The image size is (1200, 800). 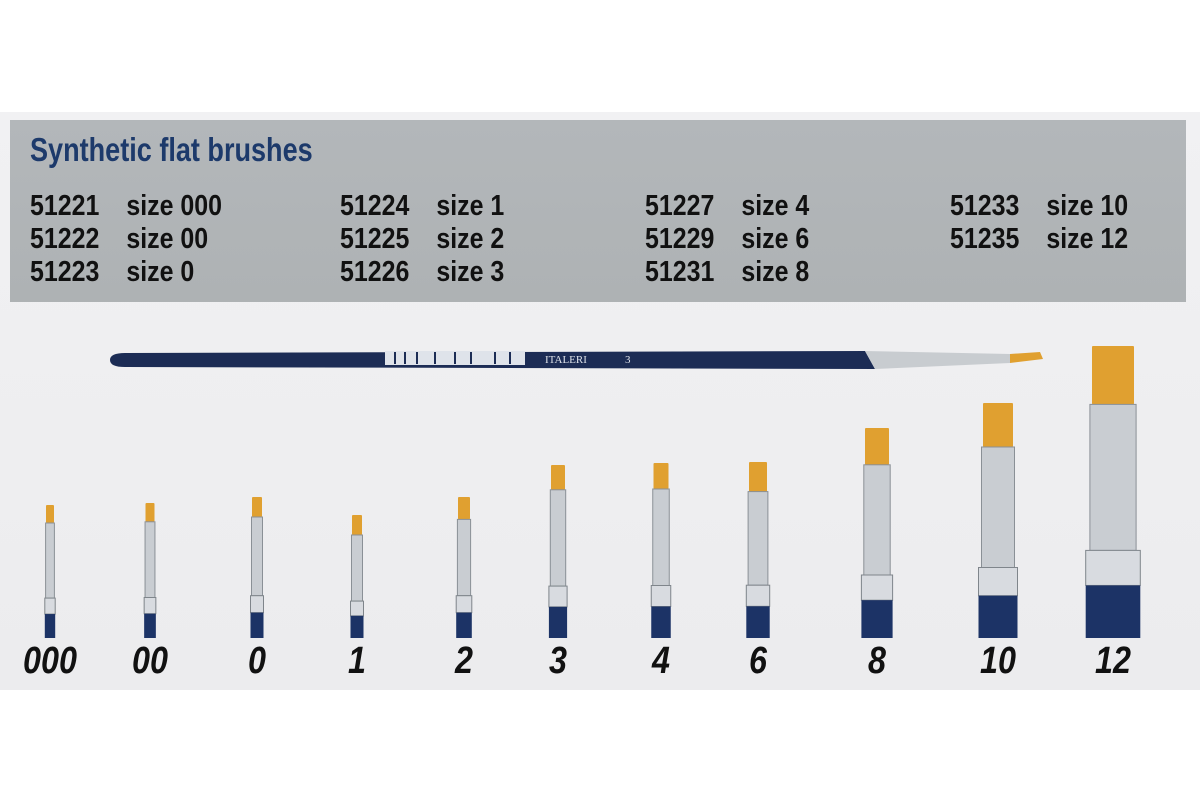 I want to click on brush-size-label: 0, so click(x=257, y=661).